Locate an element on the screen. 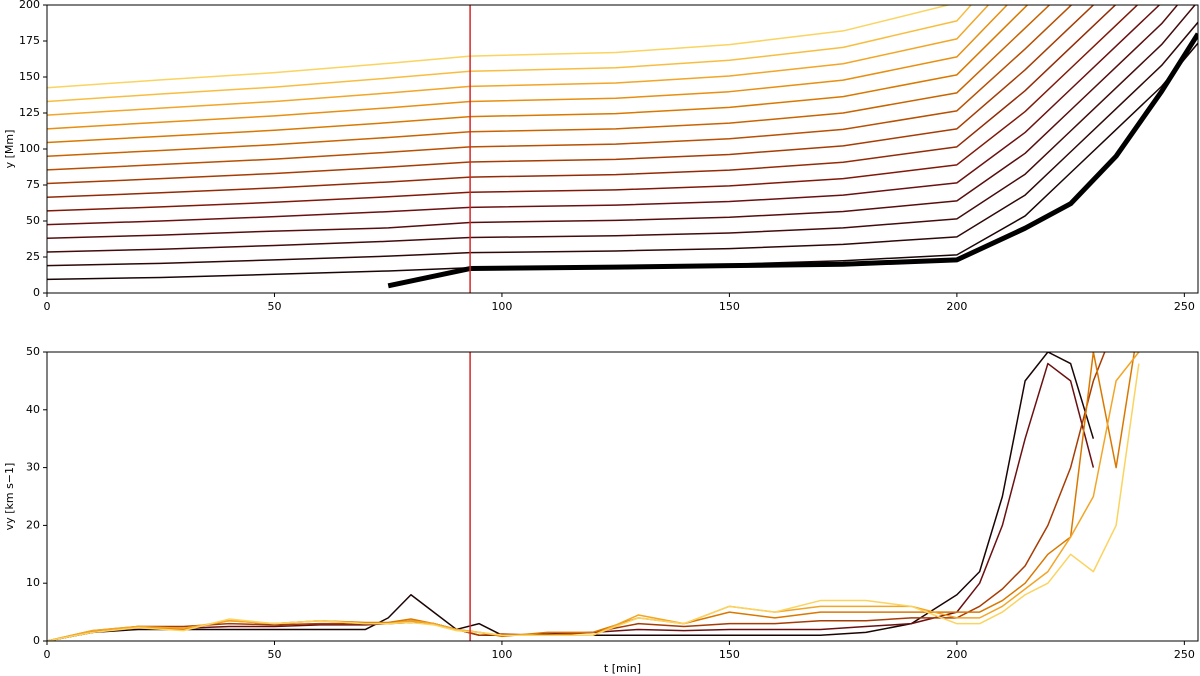 Image resolution: width=1200 pixels, height=676 pixels. y-tick-label: 40 is located at coordinates (33, 409).